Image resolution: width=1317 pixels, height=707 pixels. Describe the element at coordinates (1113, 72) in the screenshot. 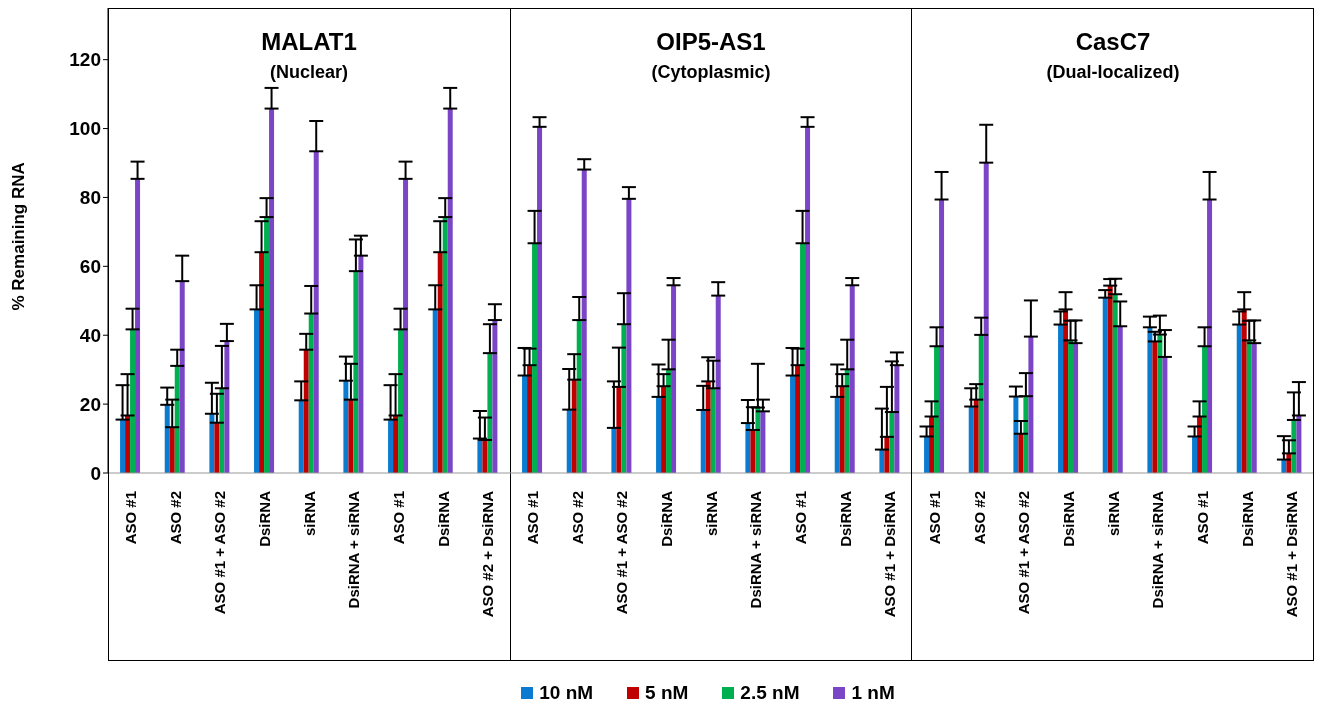

I see `text: (Dual-localized)` at that location.